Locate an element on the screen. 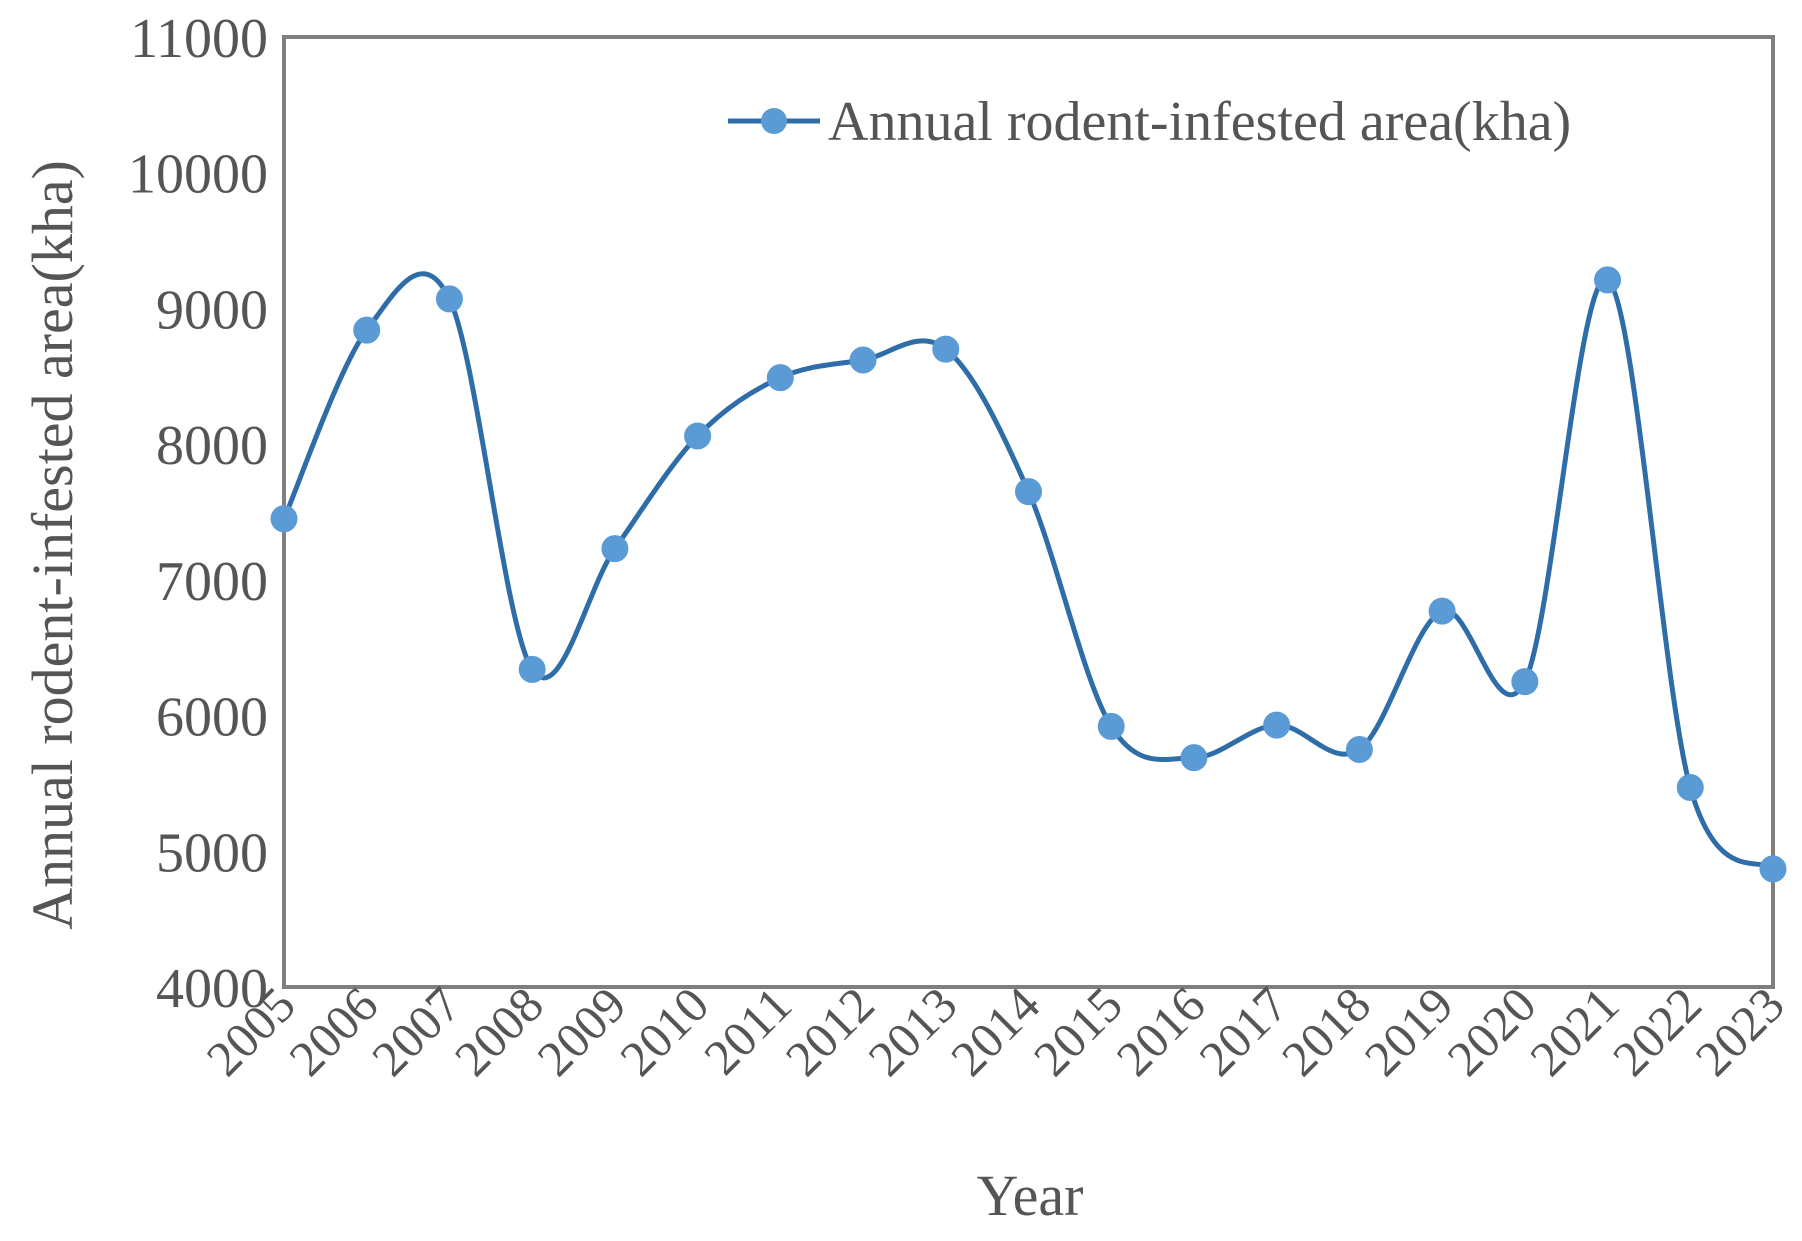 Image resolution: width=1802 pixels, height=1241 pixels. data-point-2023 is located at coordinates (1773, 869).